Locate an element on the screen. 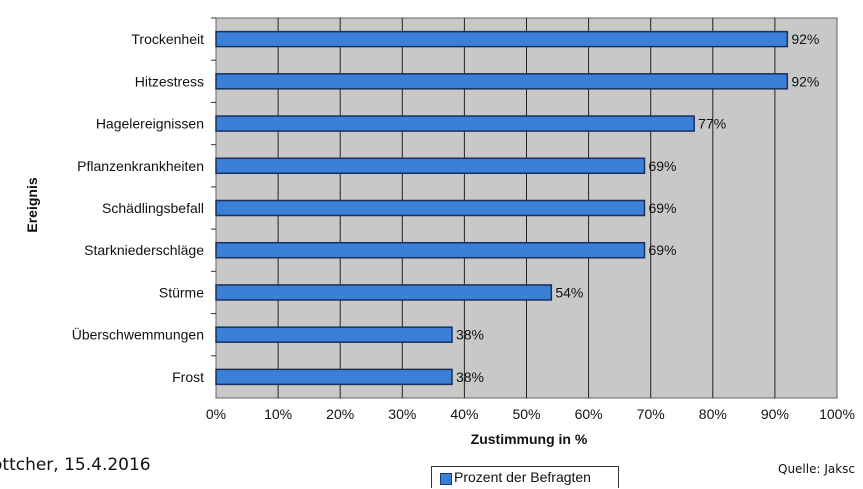 This screenshot has width=863, height=489. category-label: Stürme is located at coordinates (181, 292).